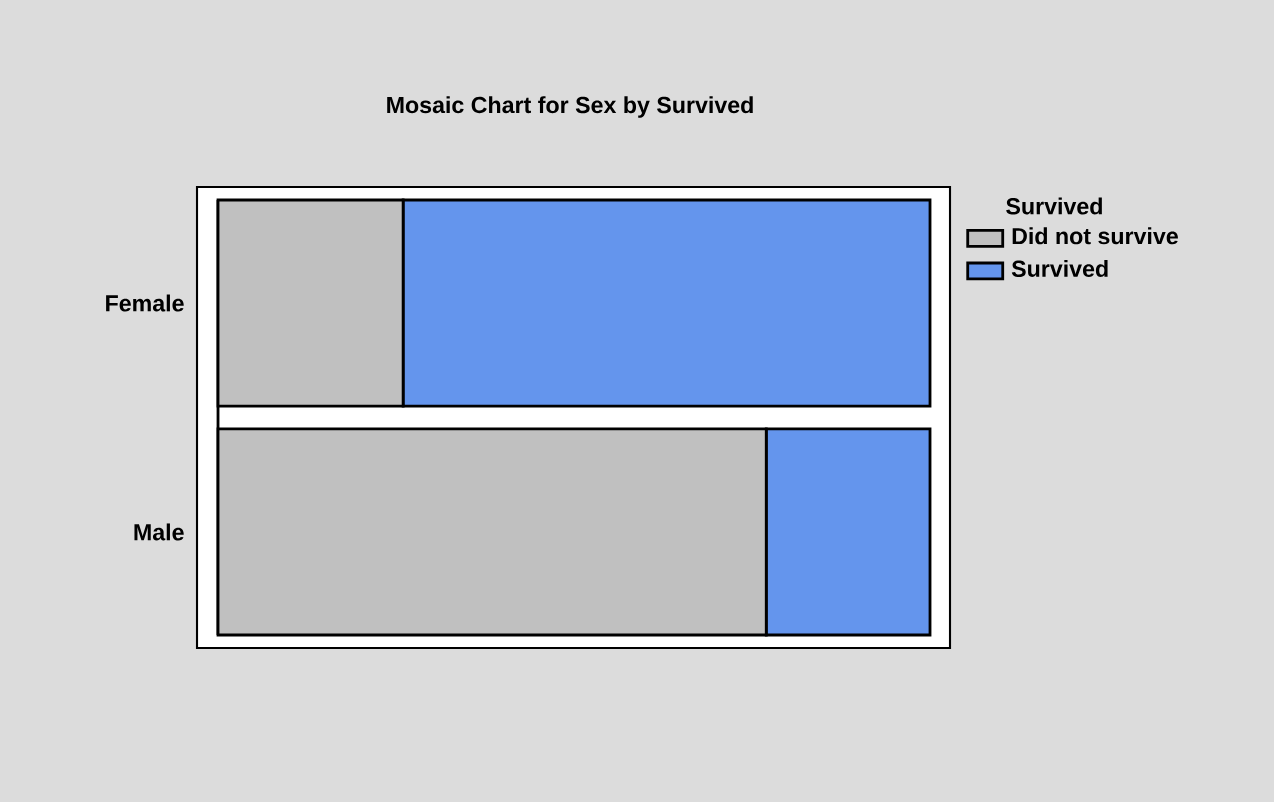  What do you see at coordinates (570, 107) in the screenshot?
I see `chart-title: Mosaic Chart for Sex by Survived` at bounding box center [570, 107].